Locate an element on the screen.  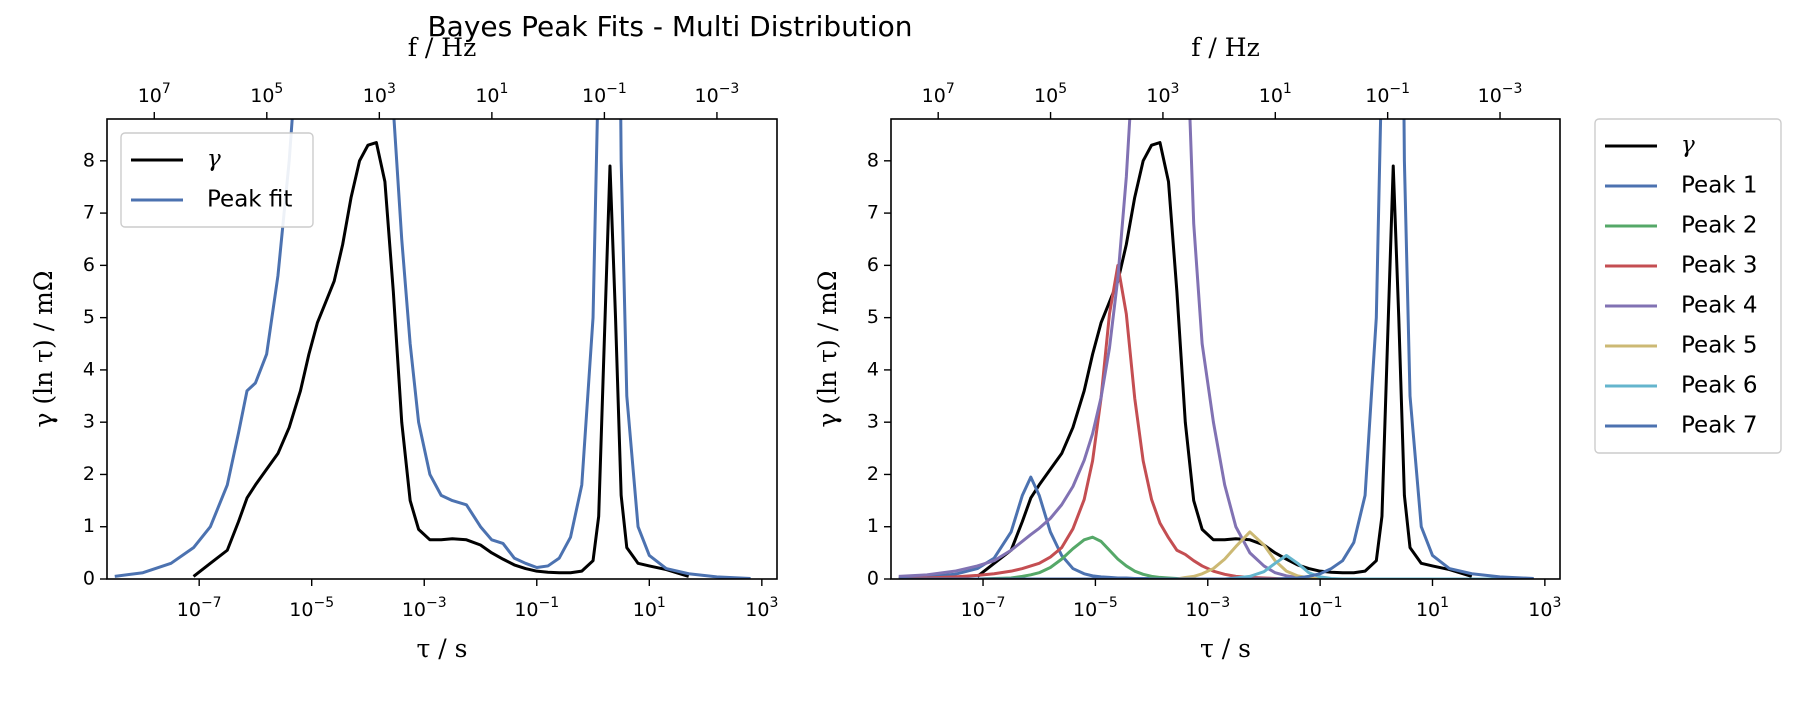
legend-label: Peak fit is located at coordinates (249, 200).